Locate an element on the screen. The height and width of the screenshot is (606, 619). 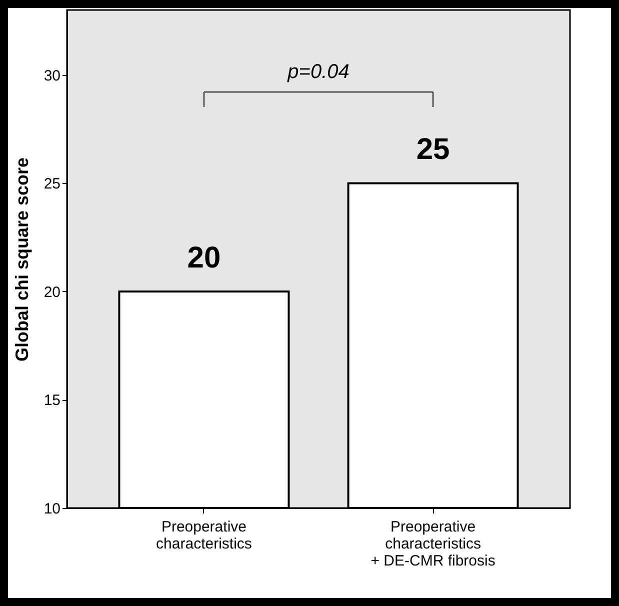
x-tick-label: Preoperative characteristics is located at coordinates (204, 535).